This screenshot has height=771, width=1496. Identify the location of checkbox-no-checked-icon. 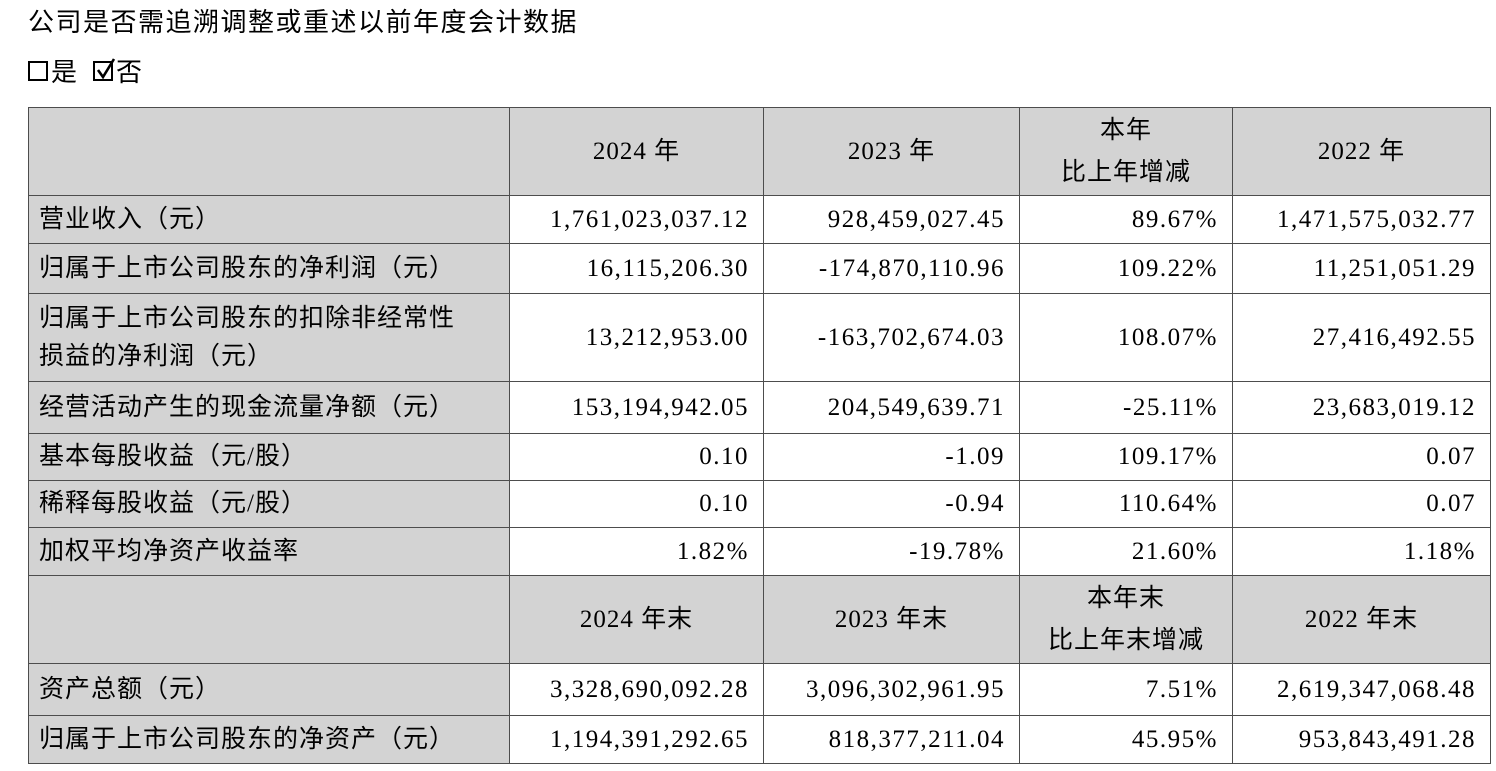
(104, 69).